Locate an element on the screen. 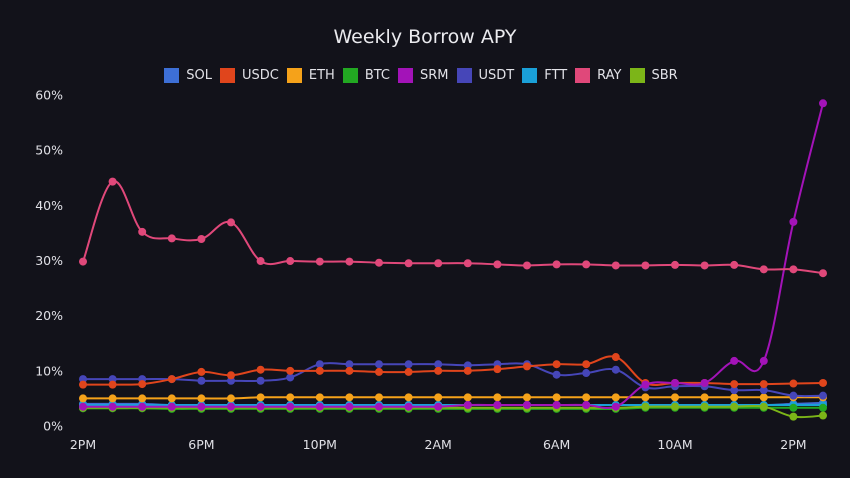 The image size is (850, 478). legend-item-btc: BTC is located at coordinates (366, 75).